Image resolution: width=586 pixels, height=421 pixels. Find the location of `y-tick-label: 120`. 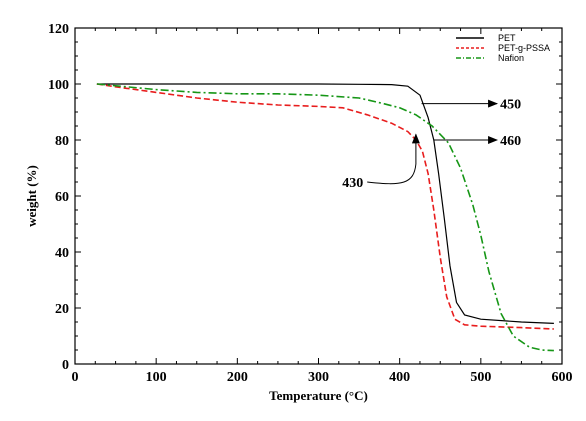

y-tick-label: 120 is located at coordinates (58, 29).